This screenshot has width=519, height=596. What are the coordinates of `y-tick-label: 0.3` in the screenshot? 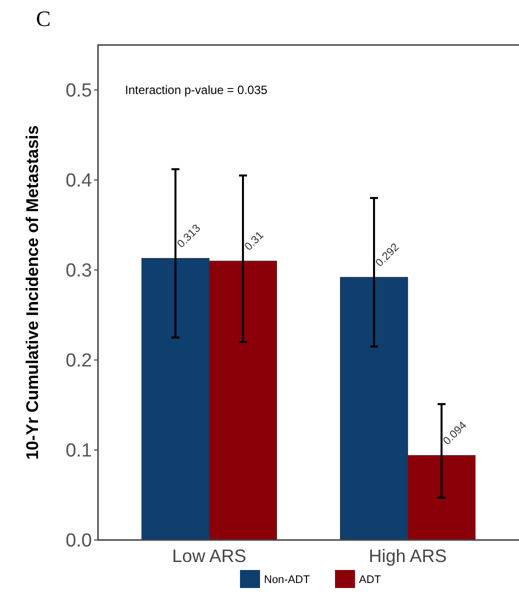 It's located at (79, 271).